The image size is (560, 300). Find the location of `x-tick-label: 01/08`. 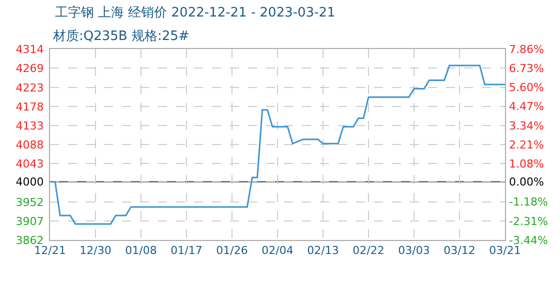

x-tick-label: 01/08 is located at coordinates (141, 251).